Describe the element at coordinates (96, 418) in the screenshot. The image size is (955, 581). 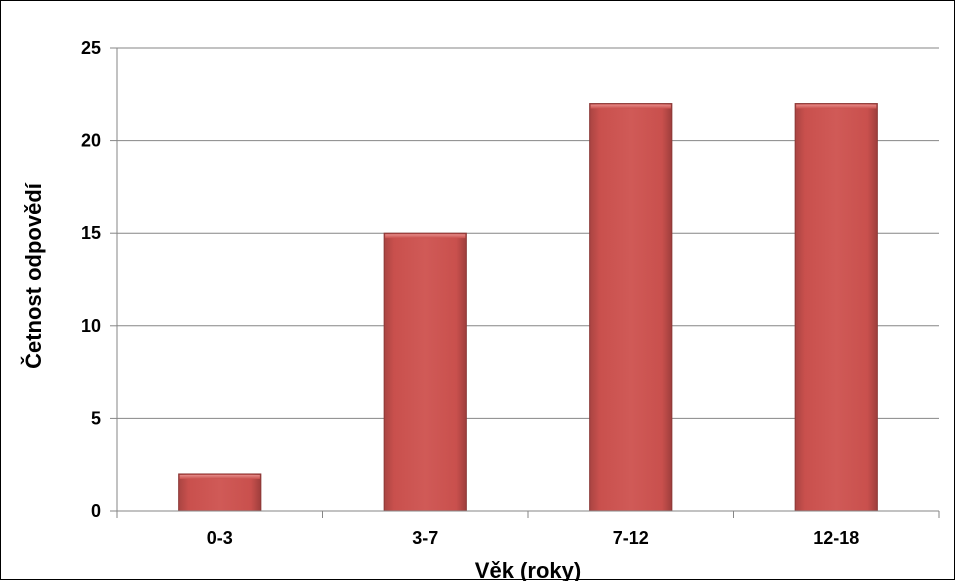
I see `y-tick-label-1: 5` at that location.